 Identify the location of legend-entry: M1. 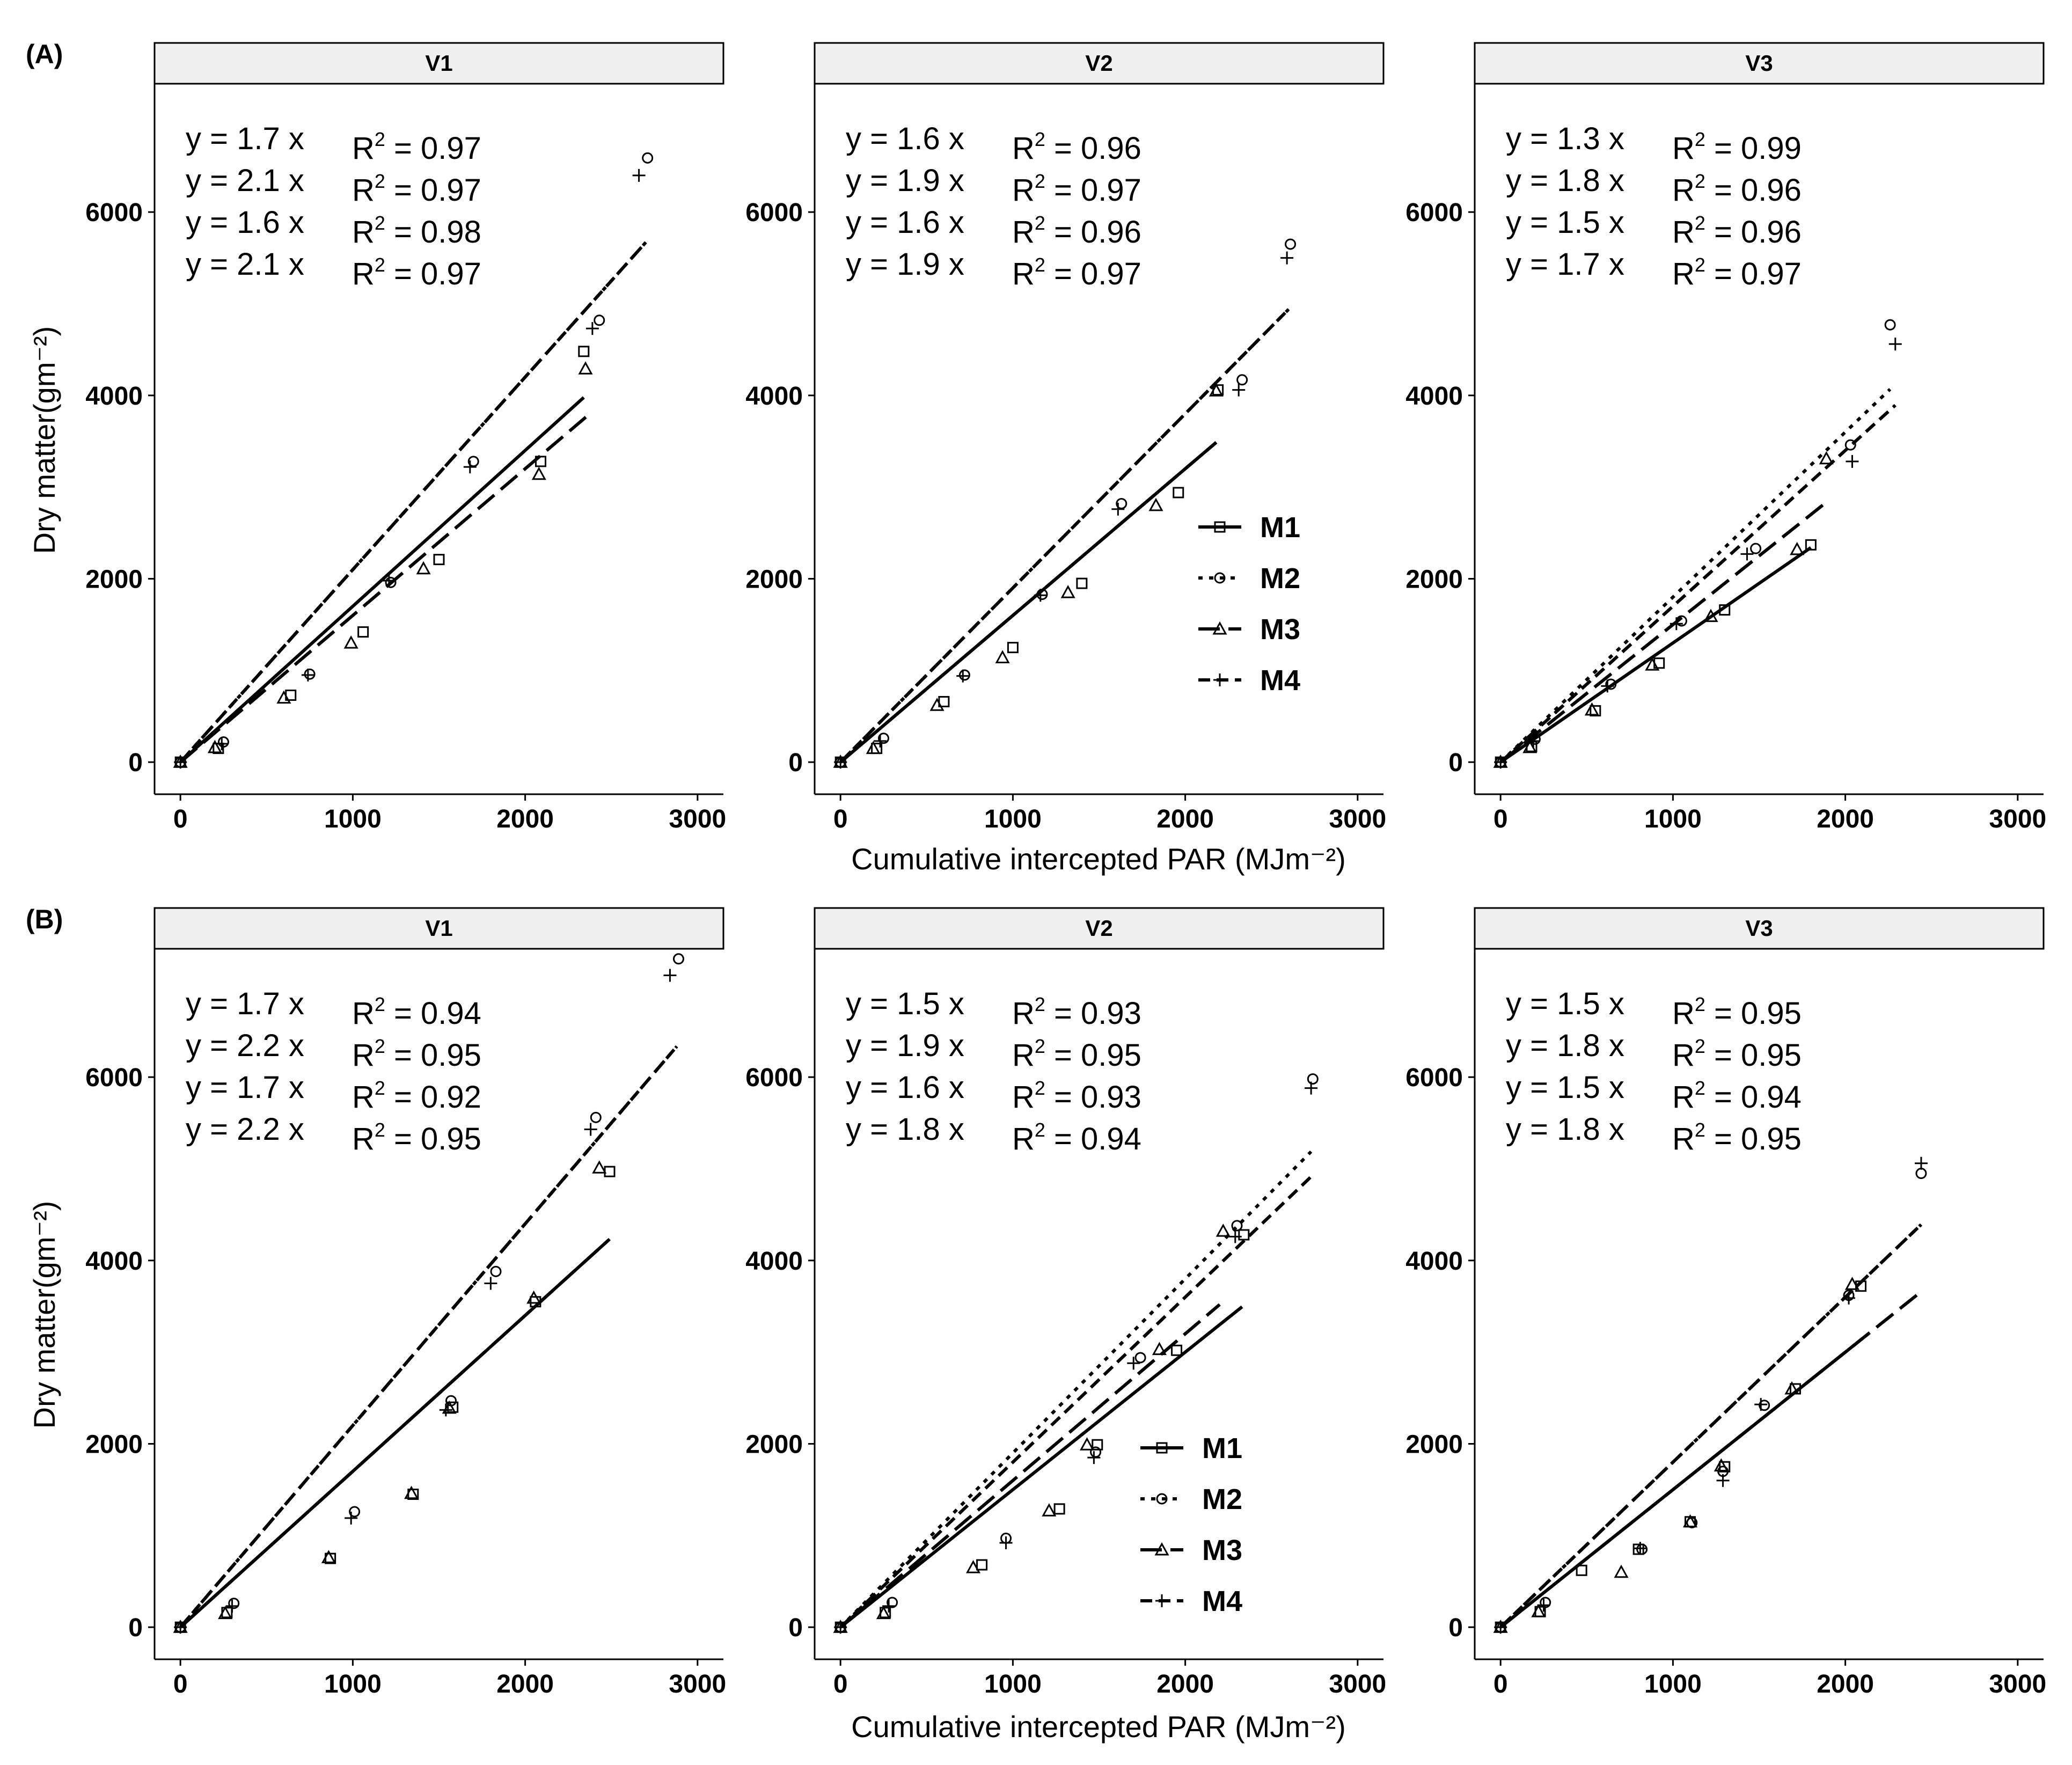
(1280, 527).